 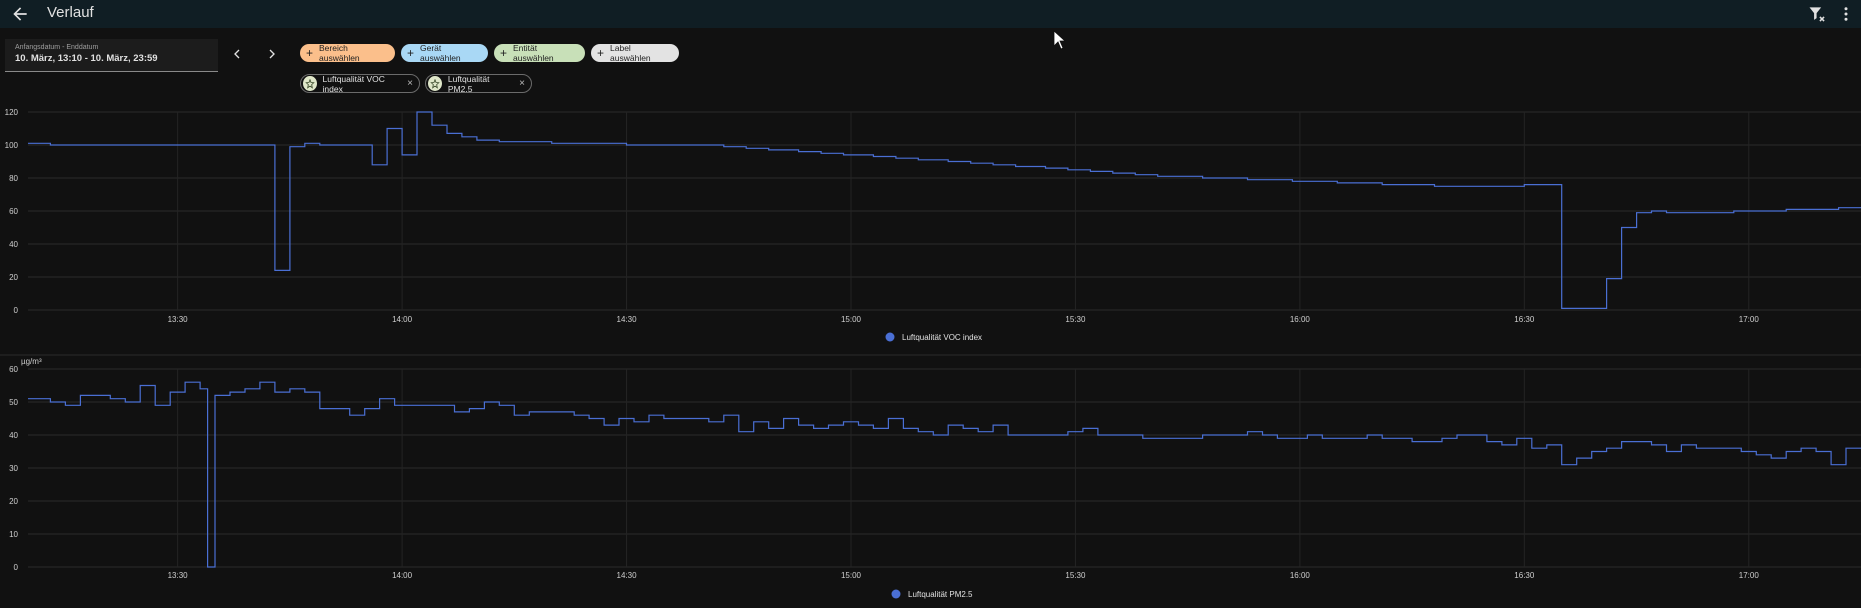 I want to click on chip-label: Luftqualität PM2.5, so click(x=468, y=83).